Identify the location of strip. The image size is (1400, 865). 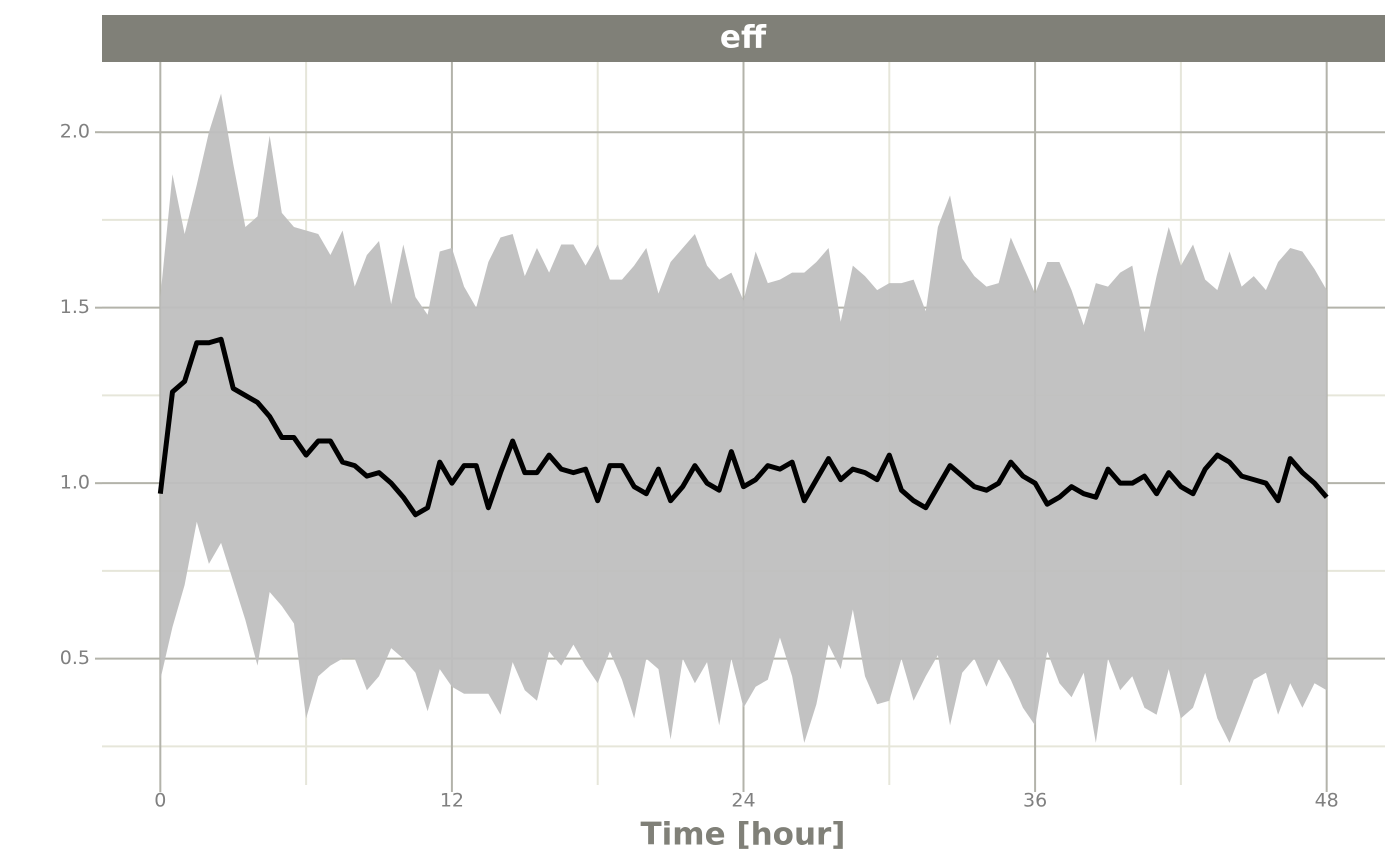
(743, 38).